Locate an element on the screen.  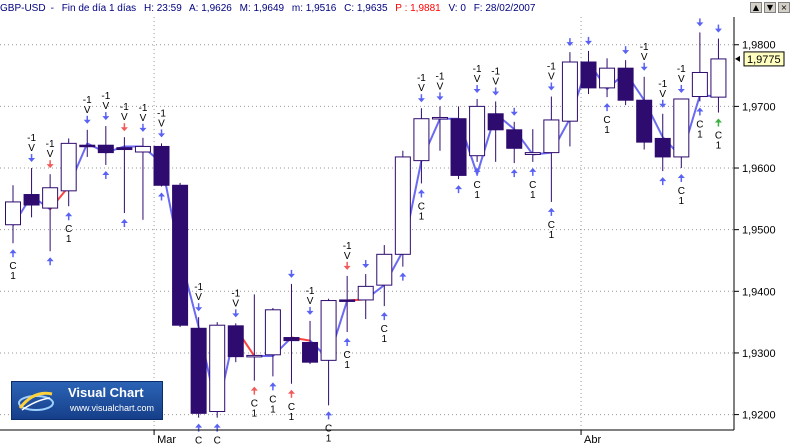
y-tick-label: 1,9800 is located at coordinates (759, 46).